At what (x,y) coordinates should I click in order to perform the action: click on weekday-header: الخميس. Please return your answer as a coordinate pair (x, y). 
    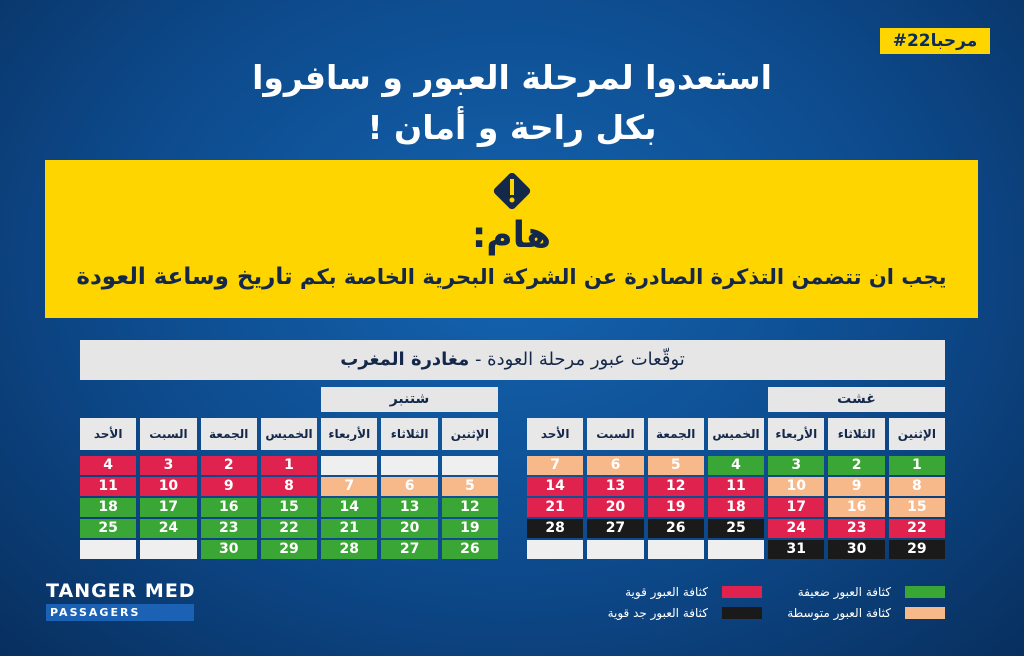
    Looking at the image, I should click on (736, 434).